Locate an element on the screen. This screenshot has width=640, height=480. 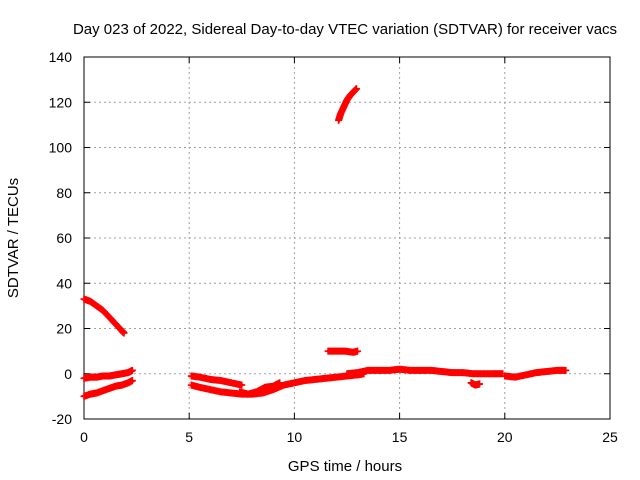
y-tick-label: 140 is located at coordinates (61, 57).